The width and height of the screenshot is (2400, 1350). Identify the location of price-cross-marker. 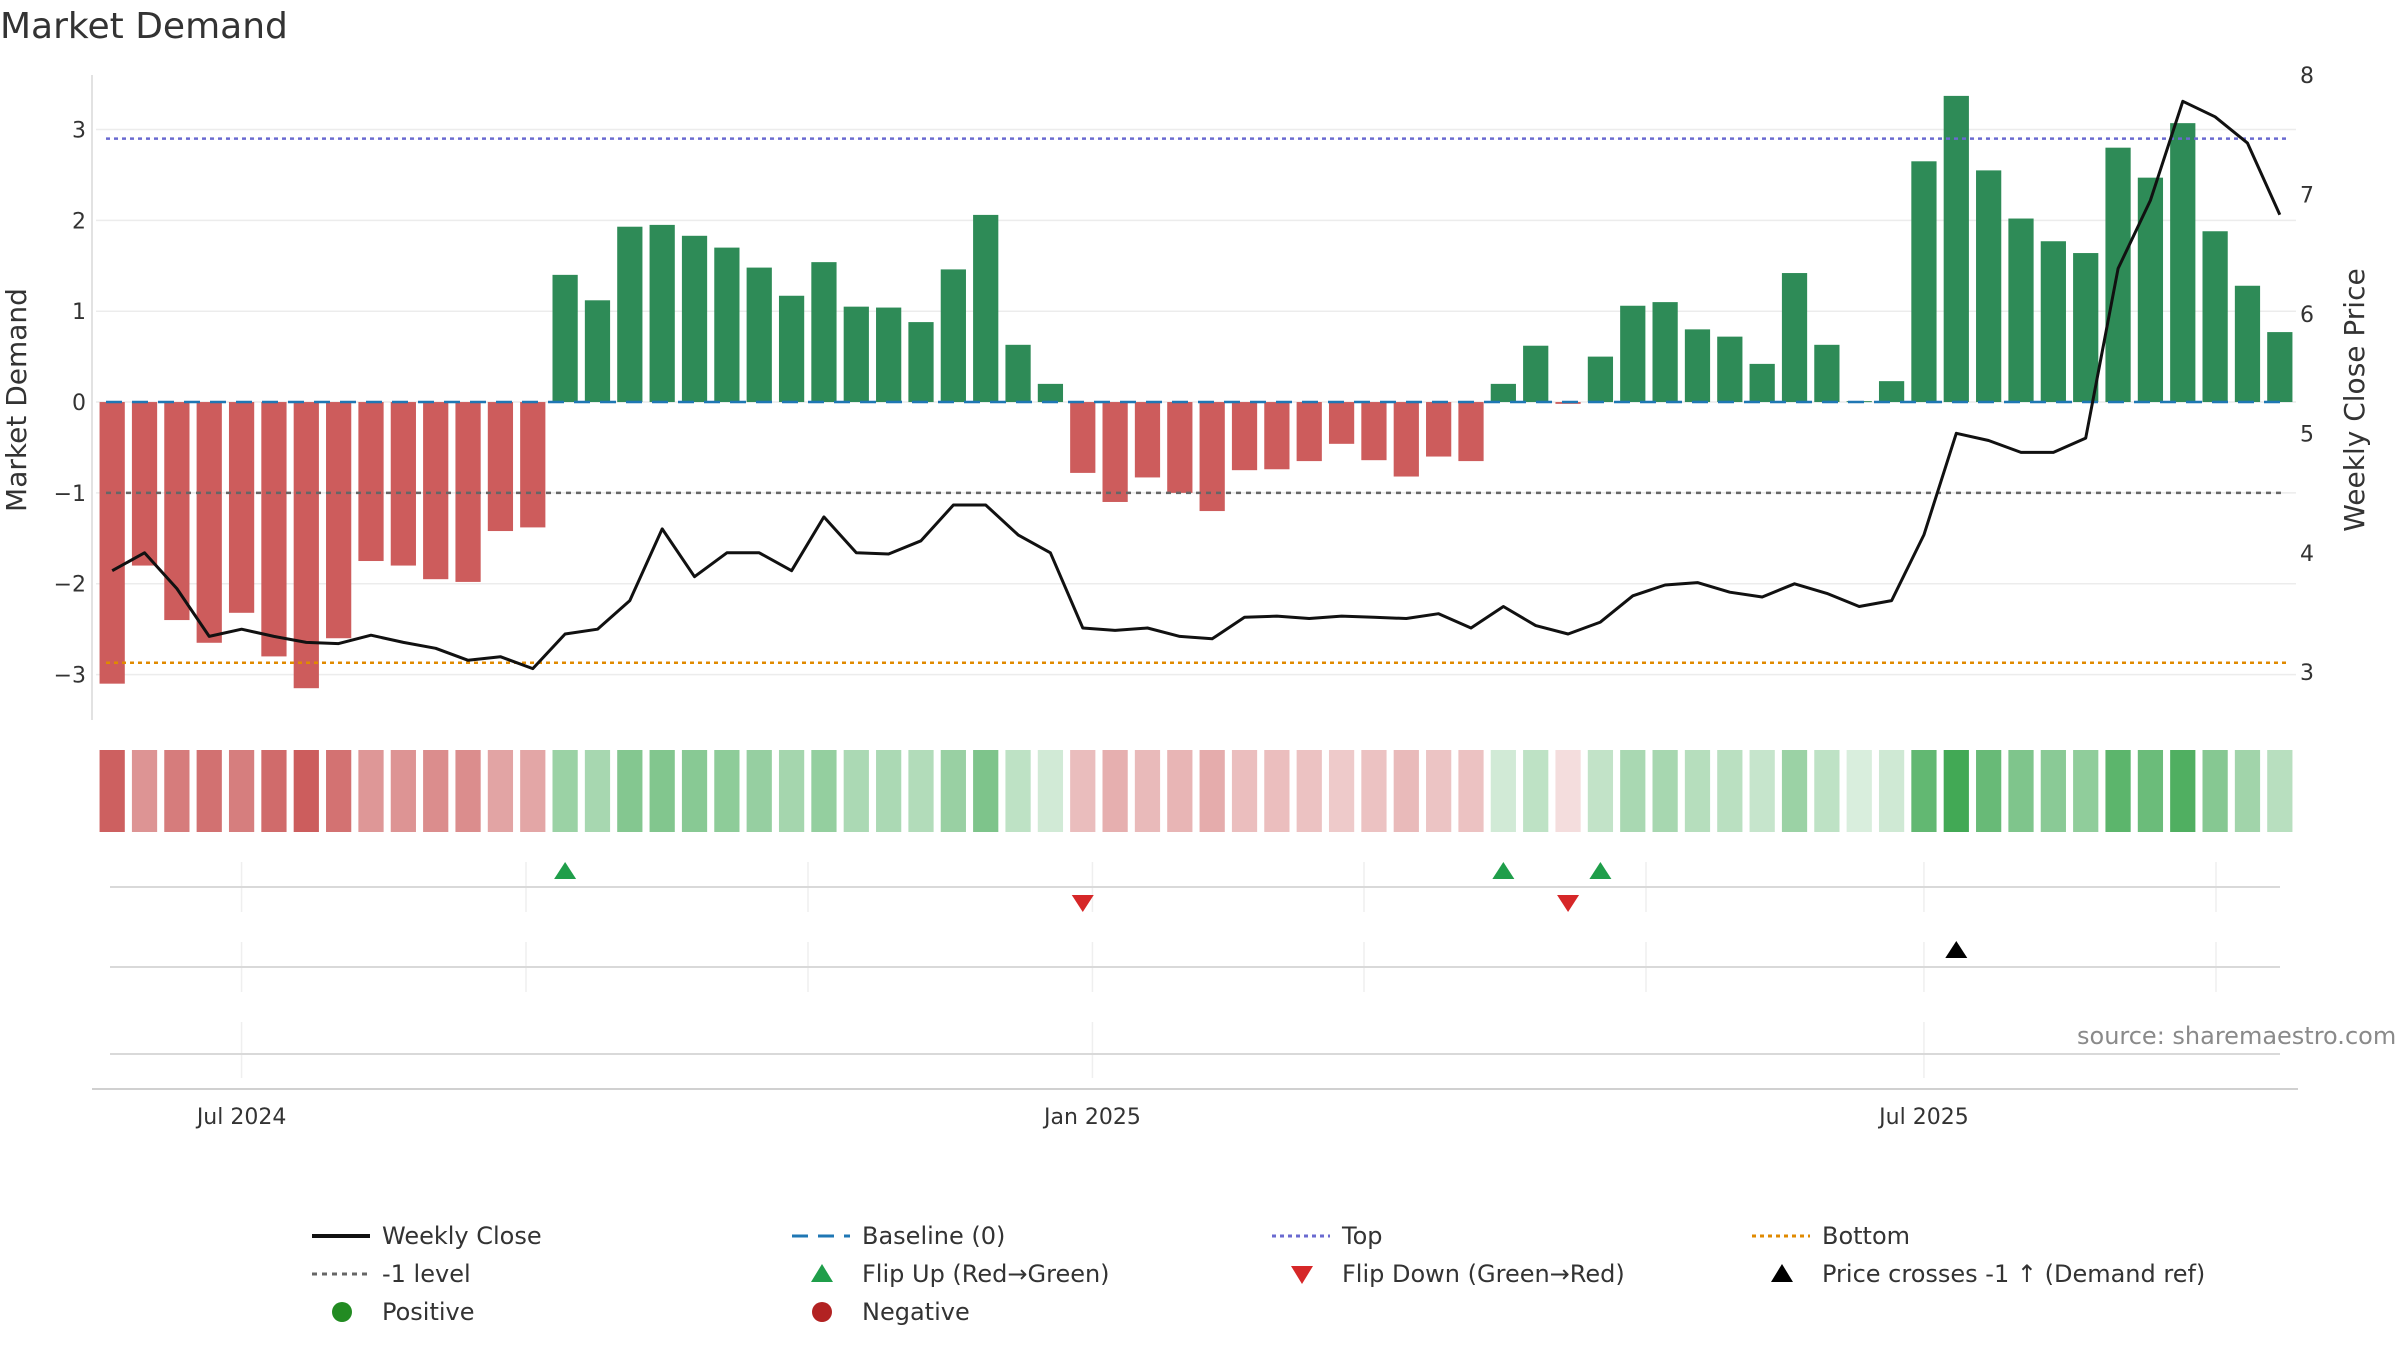
(1956, 949).